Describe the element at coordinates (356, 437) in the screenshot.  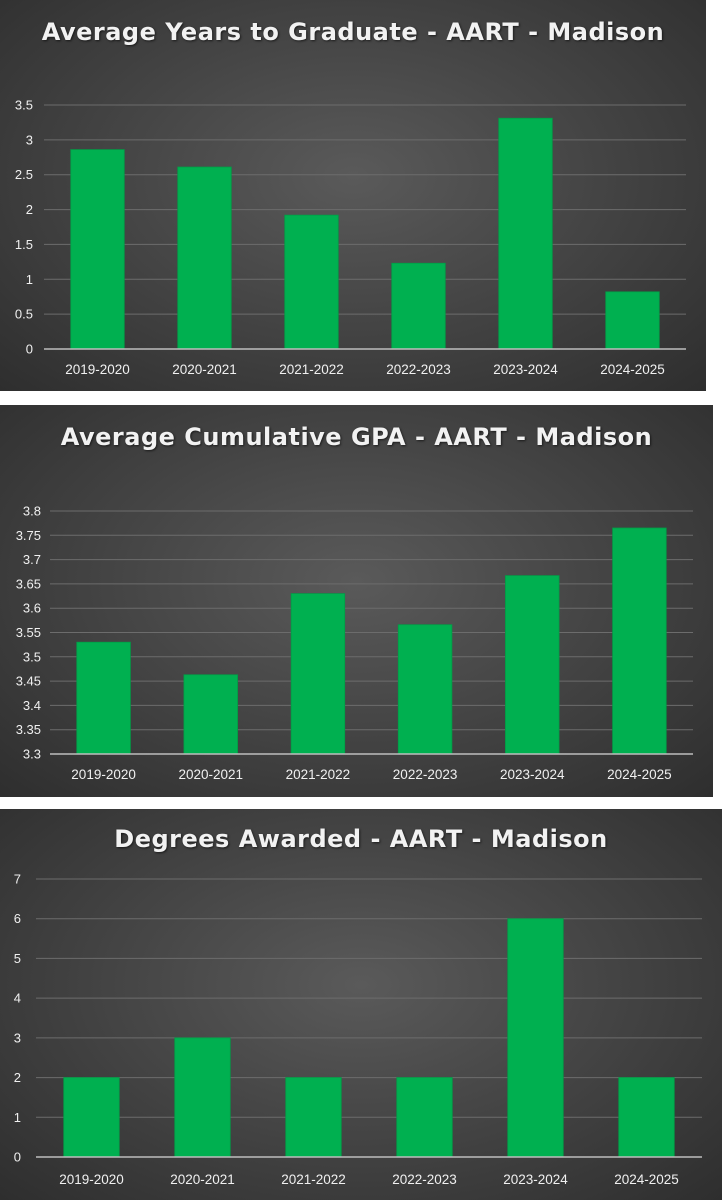
I see `chart-title: Average Cumulative GPA - AART - Madison` at that location.